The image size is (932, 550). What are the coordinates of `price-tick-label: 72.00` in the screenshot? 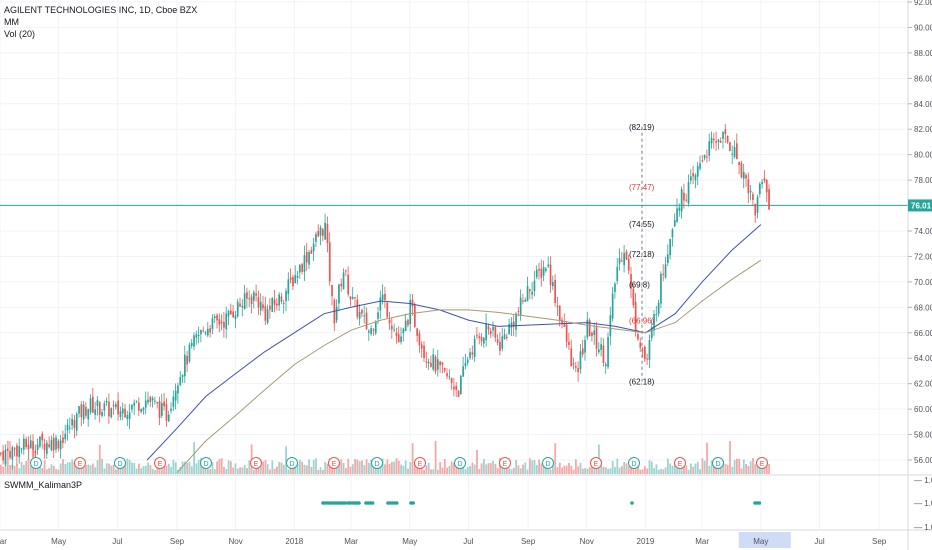 It's located at (923, 256).